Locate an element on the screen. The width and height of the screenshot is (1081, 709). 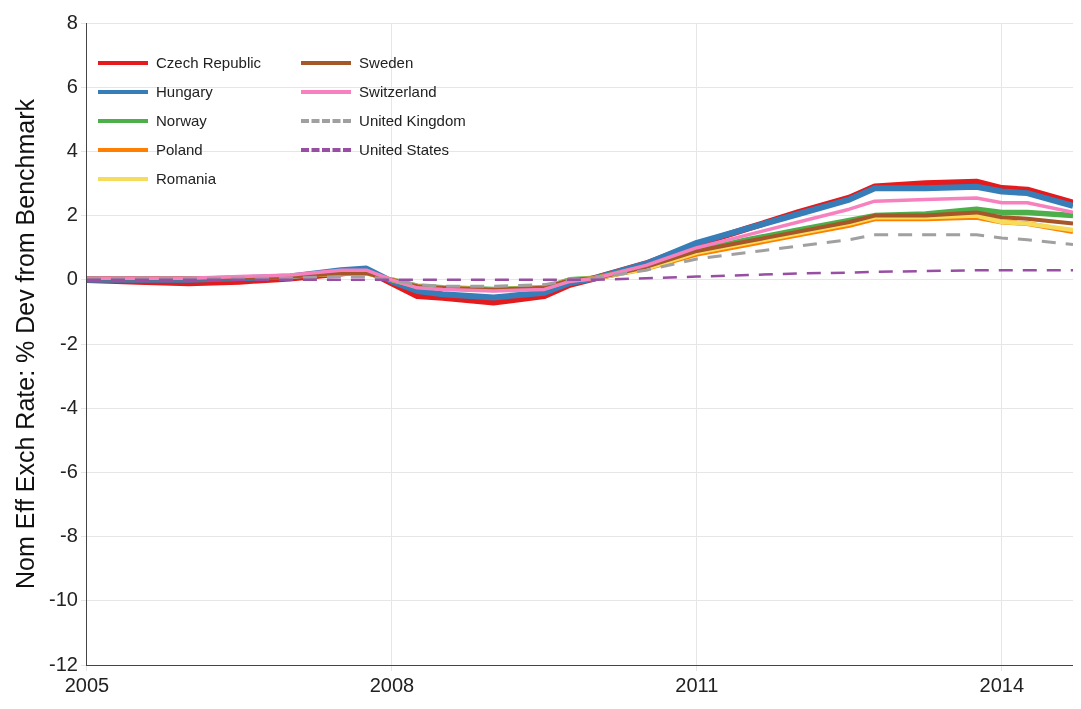
x-tick-label: 2008 is located at coordinates (392, 684).